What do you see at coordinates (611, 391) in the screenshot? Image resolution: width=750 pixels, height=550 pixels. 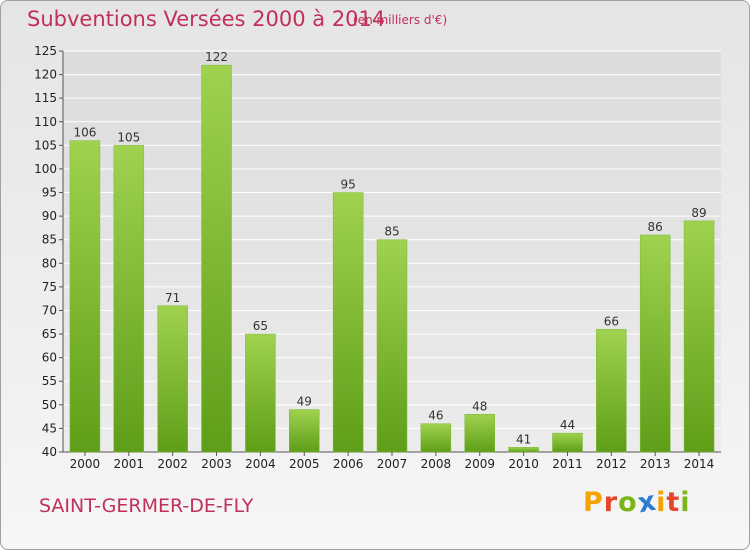 I see `bar-2012` at bounding box center [611, 391].